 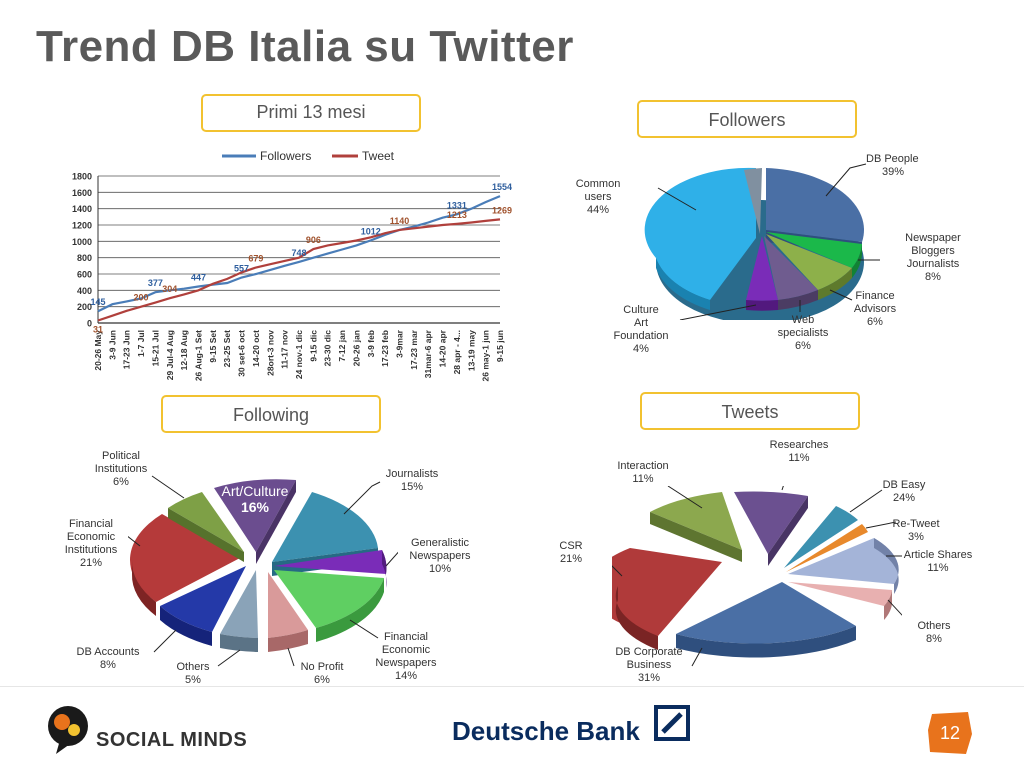 I want to click on tweet-data-label: 31, so click(x=98, y=329).